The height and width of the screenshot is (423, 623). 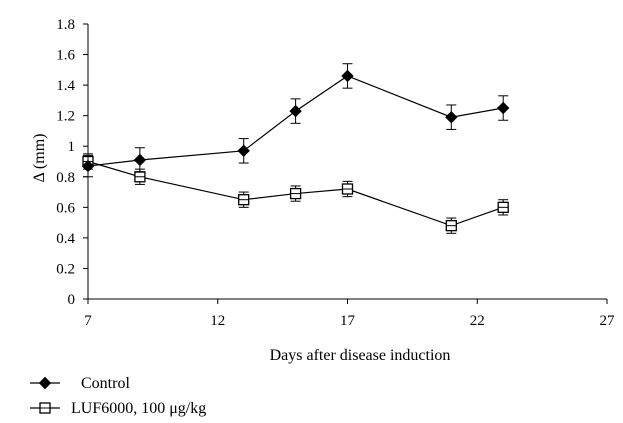 What do you see at coordinates (65, 239) in the screenshot?
I see `y-tick-label: 0.4` at bounding box center [65, 239].